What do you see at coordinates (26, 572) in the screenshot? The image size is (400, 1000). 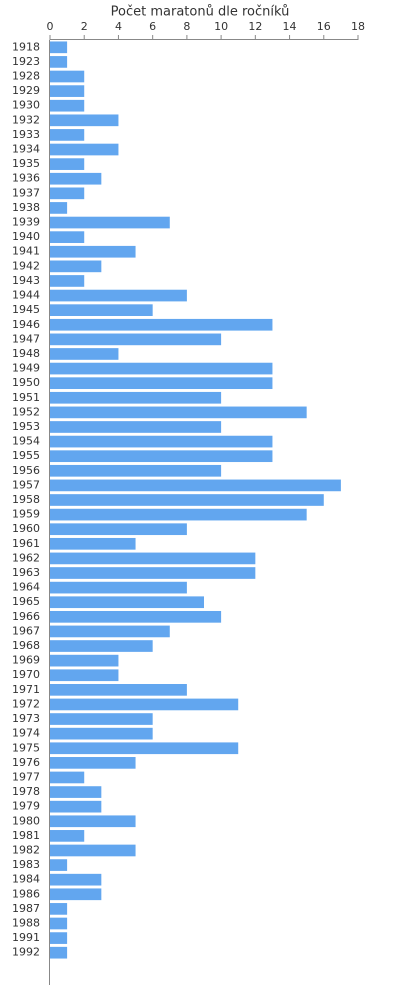 I see `y-tick-label: 1963` at bounding box center [26, 572].